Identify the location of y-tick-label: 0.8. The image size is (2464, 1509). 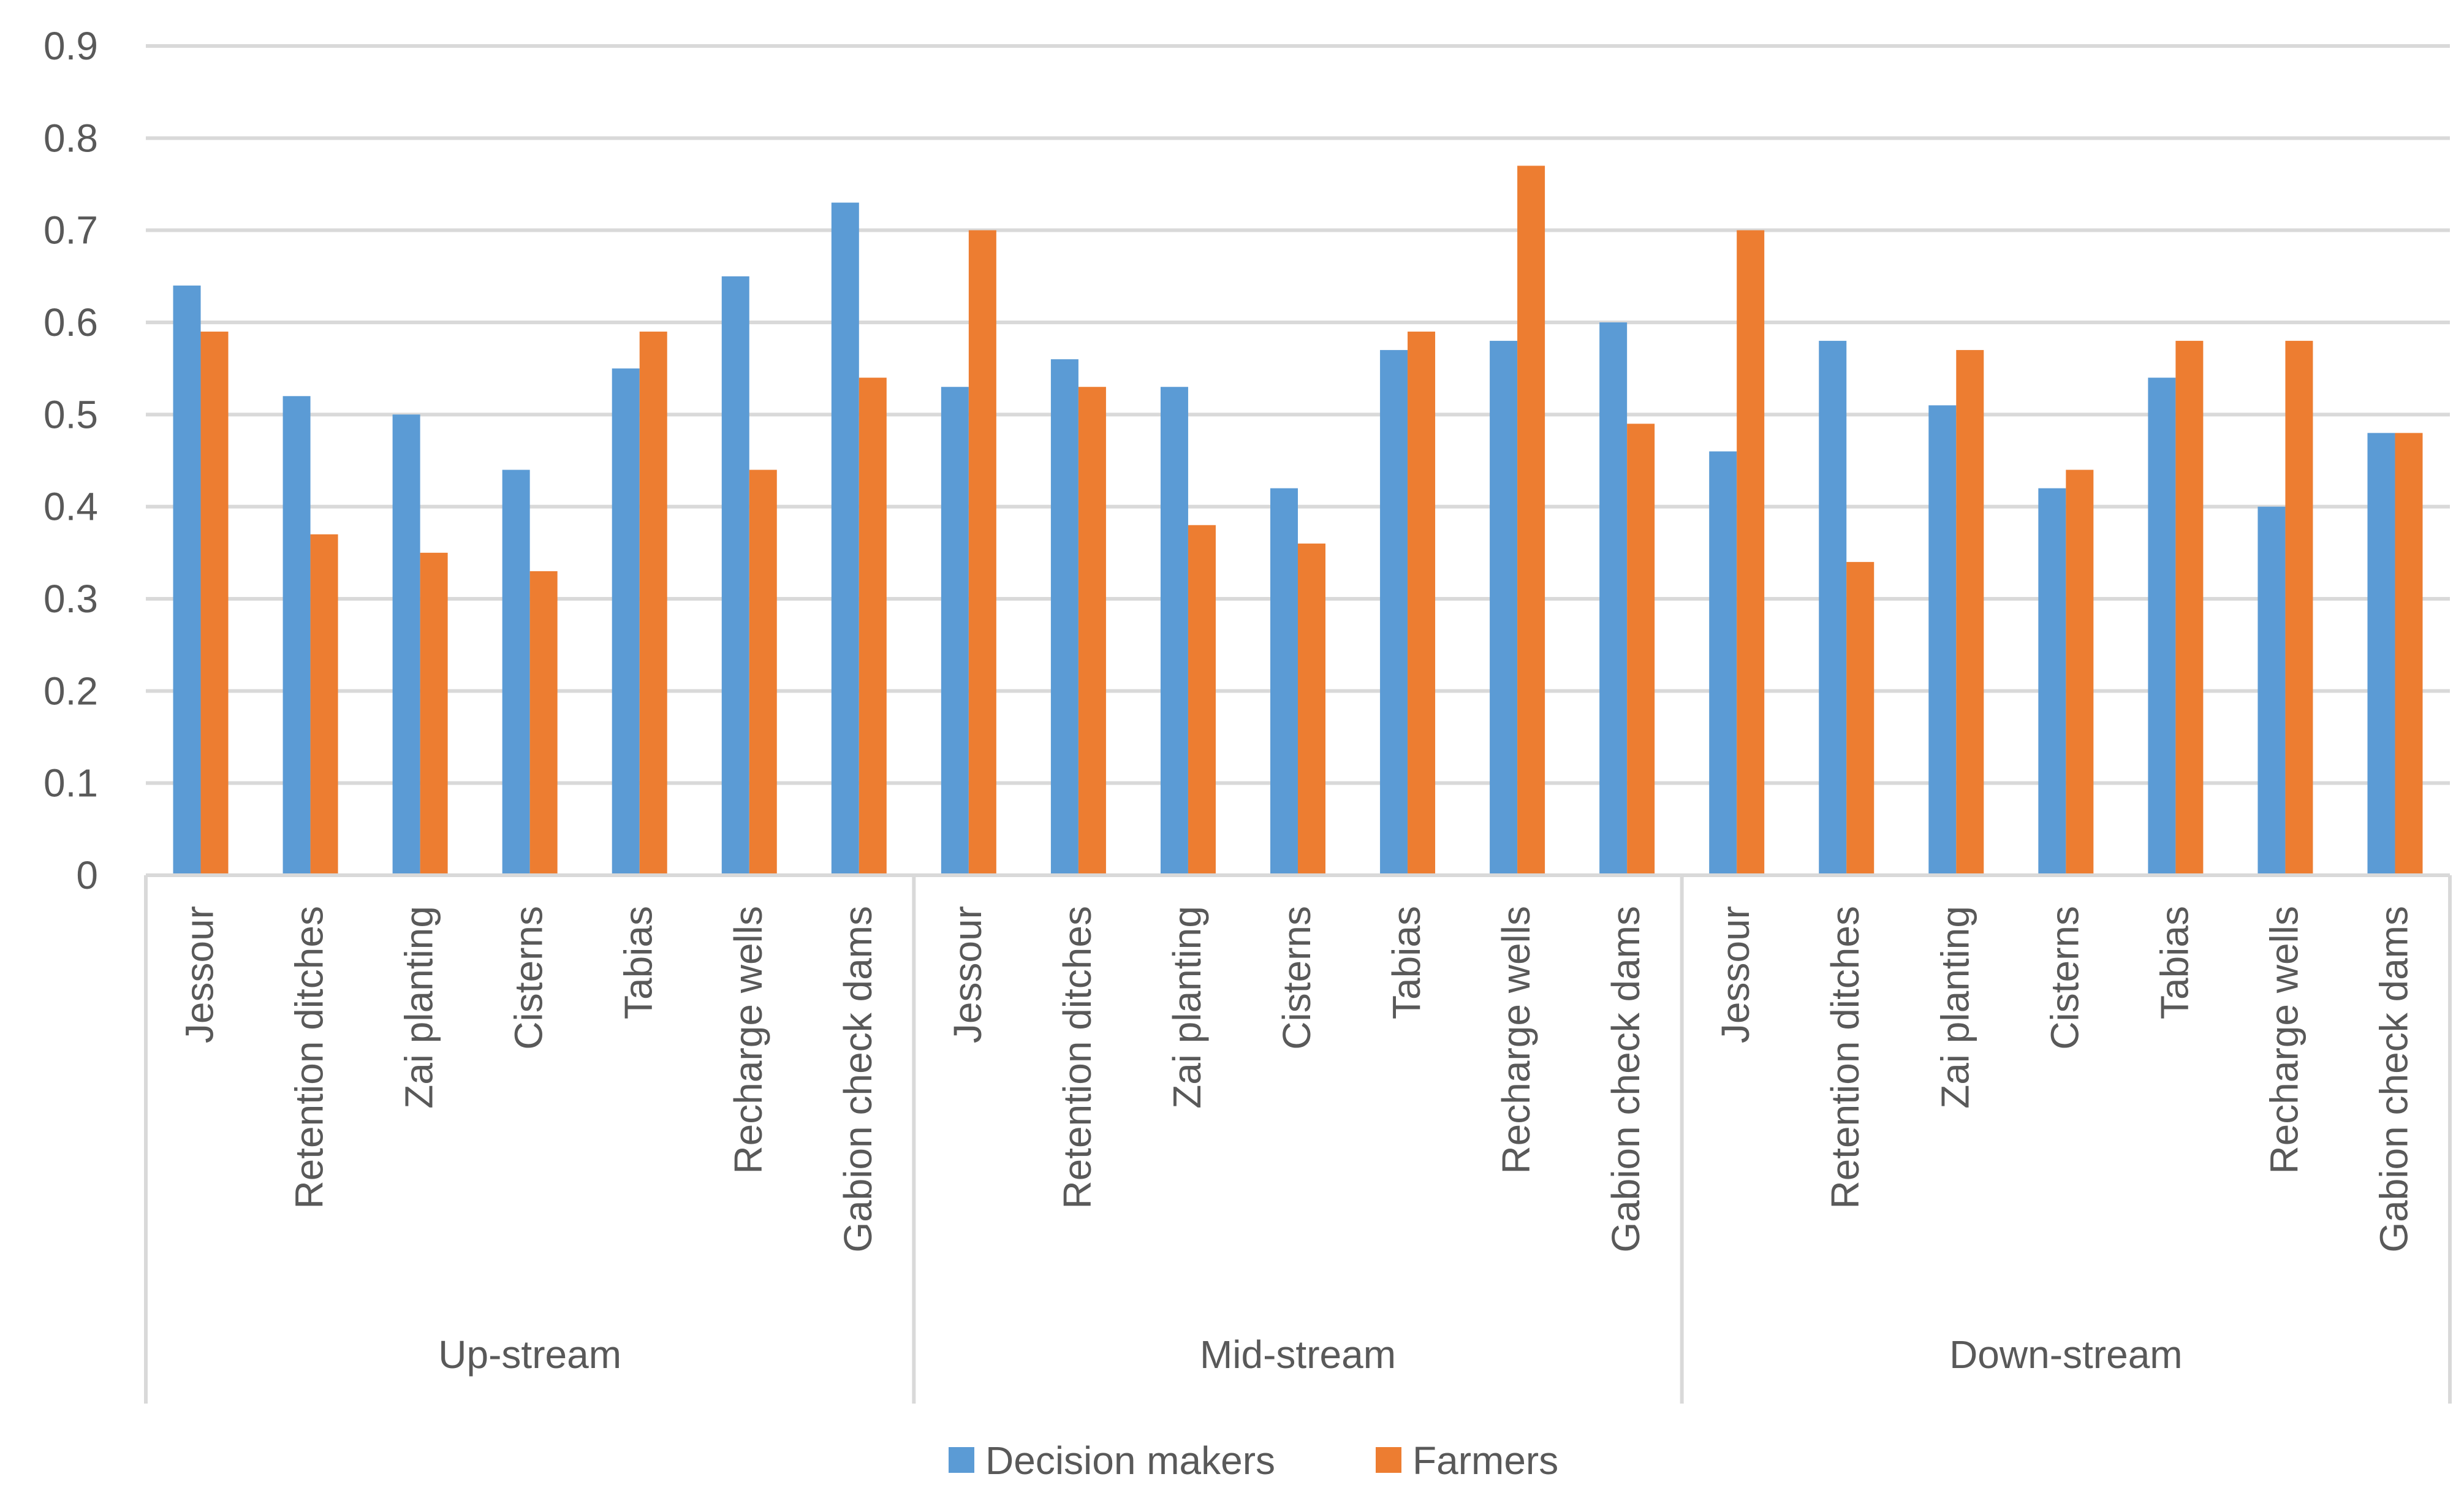
(71, 138).